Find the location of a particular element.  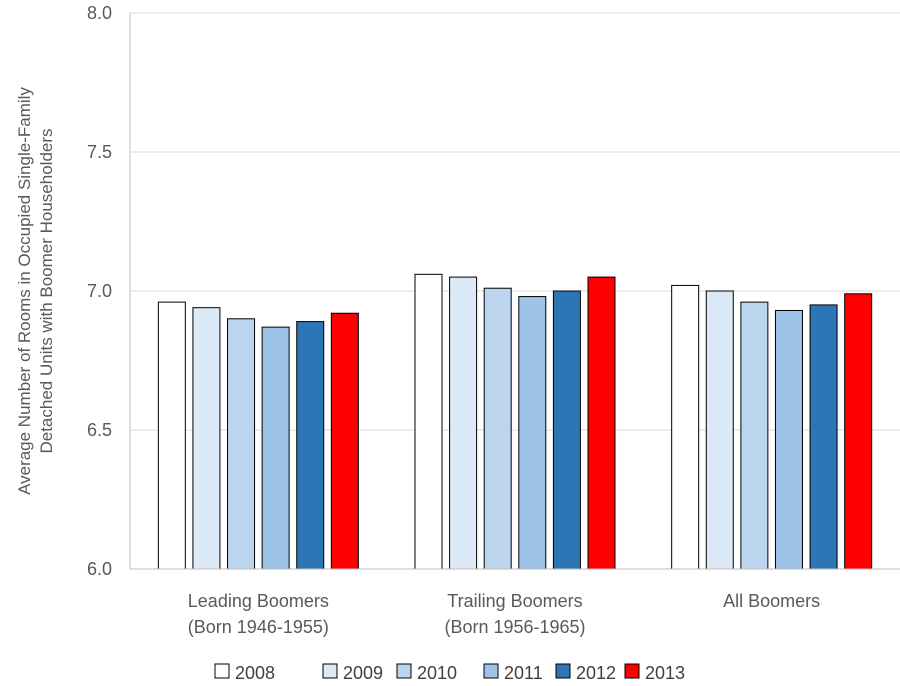

legend-swatch-2013 is located at coordinates (632, 671).